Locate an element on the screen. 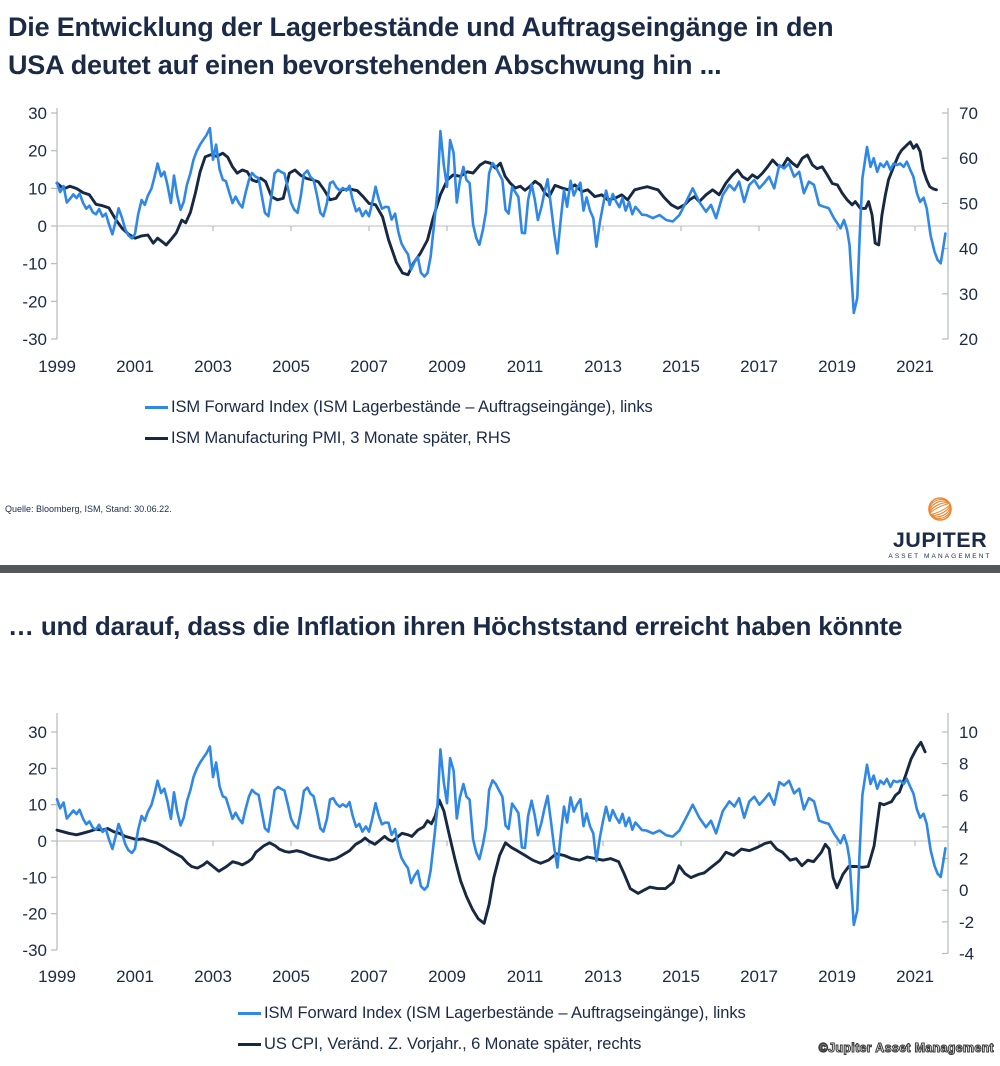  svg-text: 60 is located at coordinates (968, 158).